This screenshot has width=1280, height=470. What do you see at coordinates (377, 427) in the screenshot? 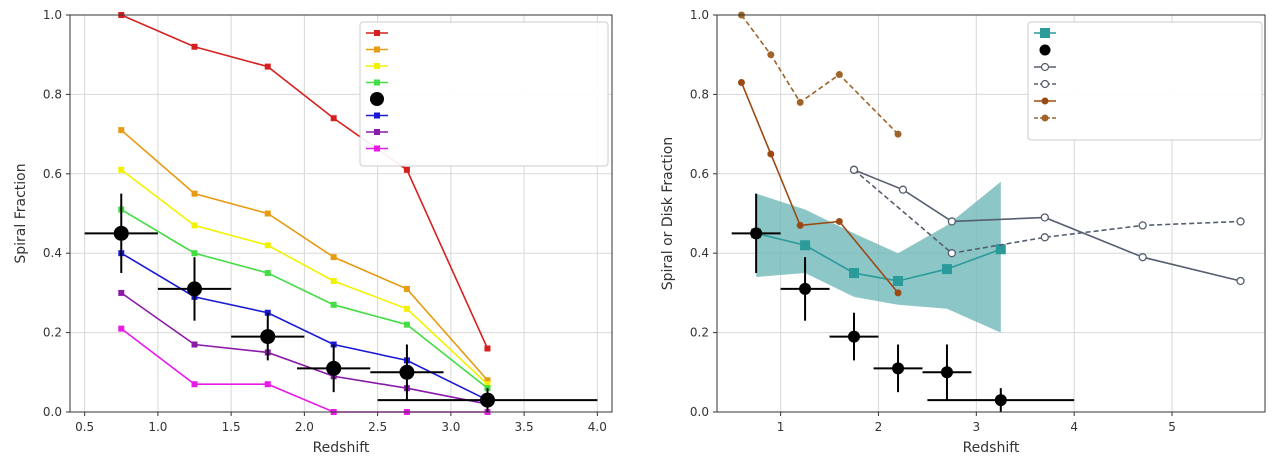
I see `x-tick-label: 2.5` at bounding box center [377, 427].